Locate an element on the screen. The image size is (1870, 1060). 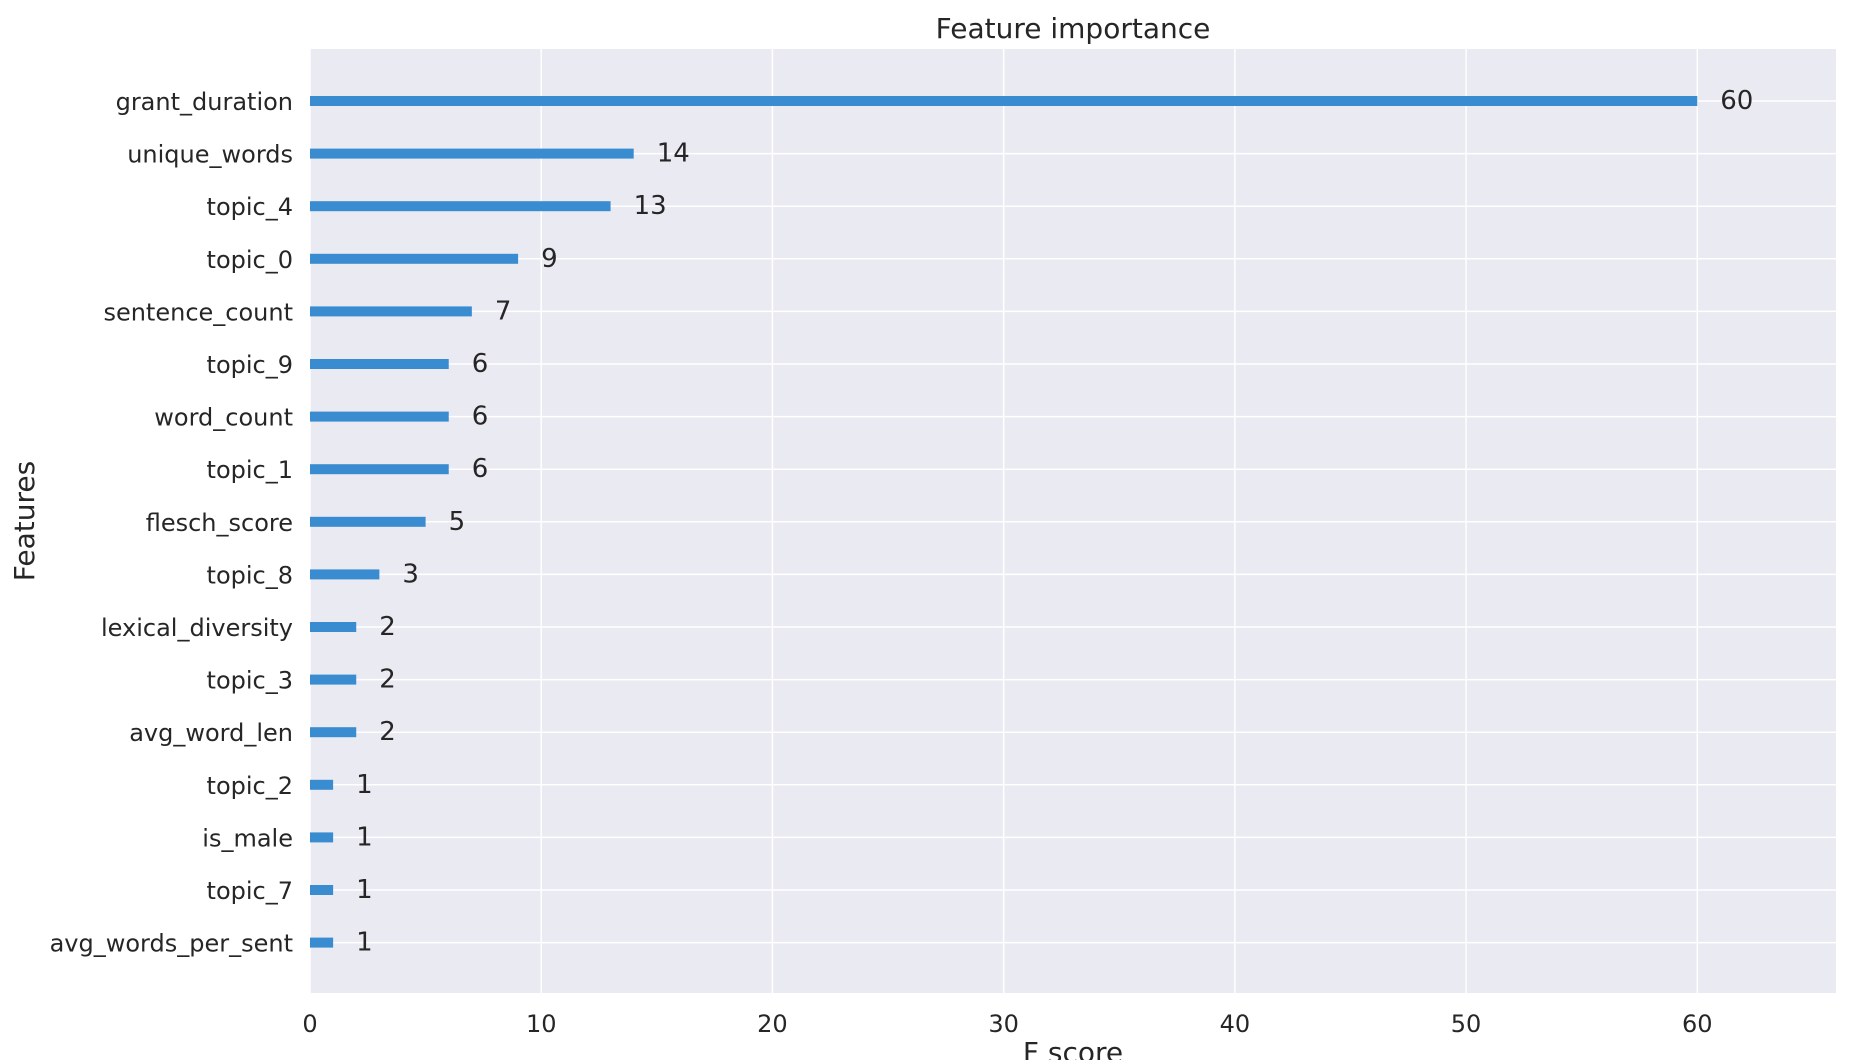
bar-value-label: 60 is located at coordinates (1736, 101).